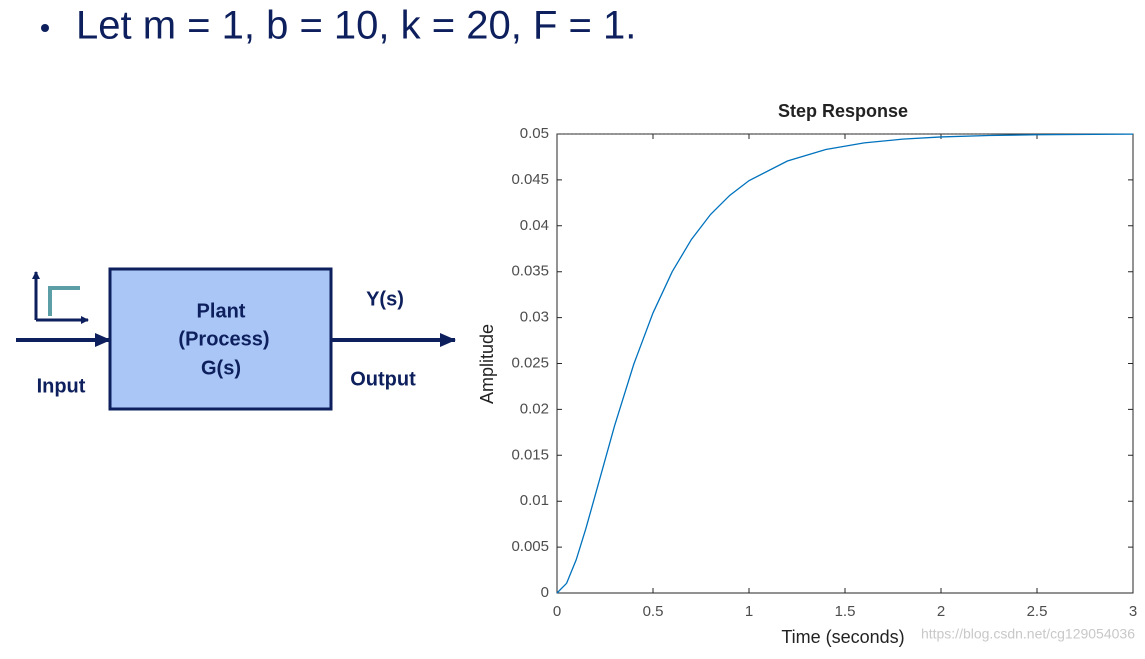 Image resolution: width=1145 pixels, height=659 pixels. I want to click on step-icon, so click(64, 301).